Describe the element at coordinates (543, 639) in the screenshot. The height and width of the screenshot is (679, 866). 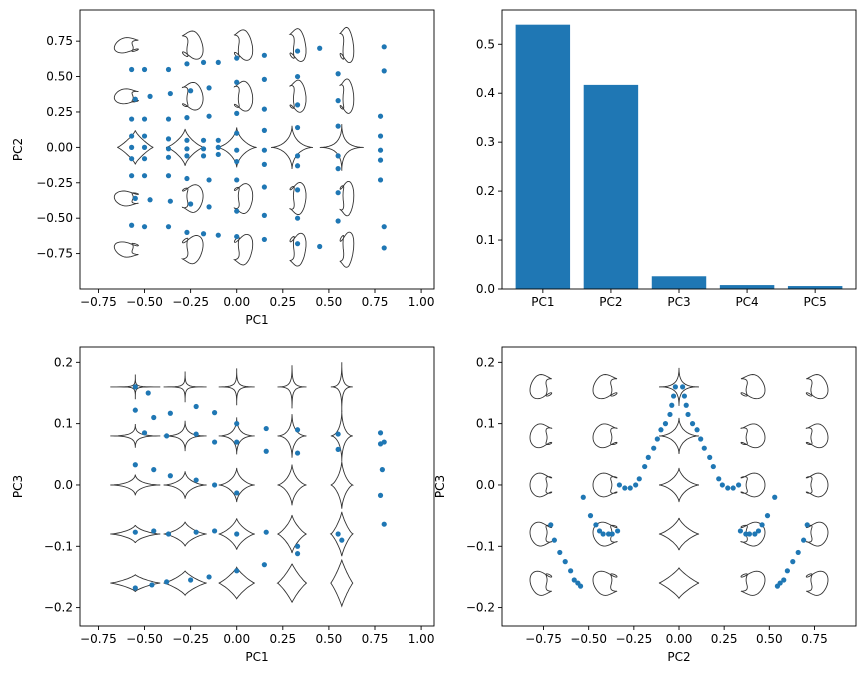
I see `x-tick-label: −0.75` at that location.